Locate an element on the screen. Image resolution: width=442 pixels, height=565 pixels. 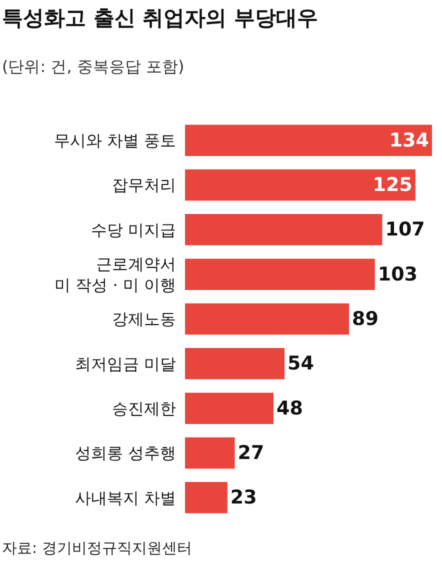
data-label: 103 is located at coordinates (398, 274).